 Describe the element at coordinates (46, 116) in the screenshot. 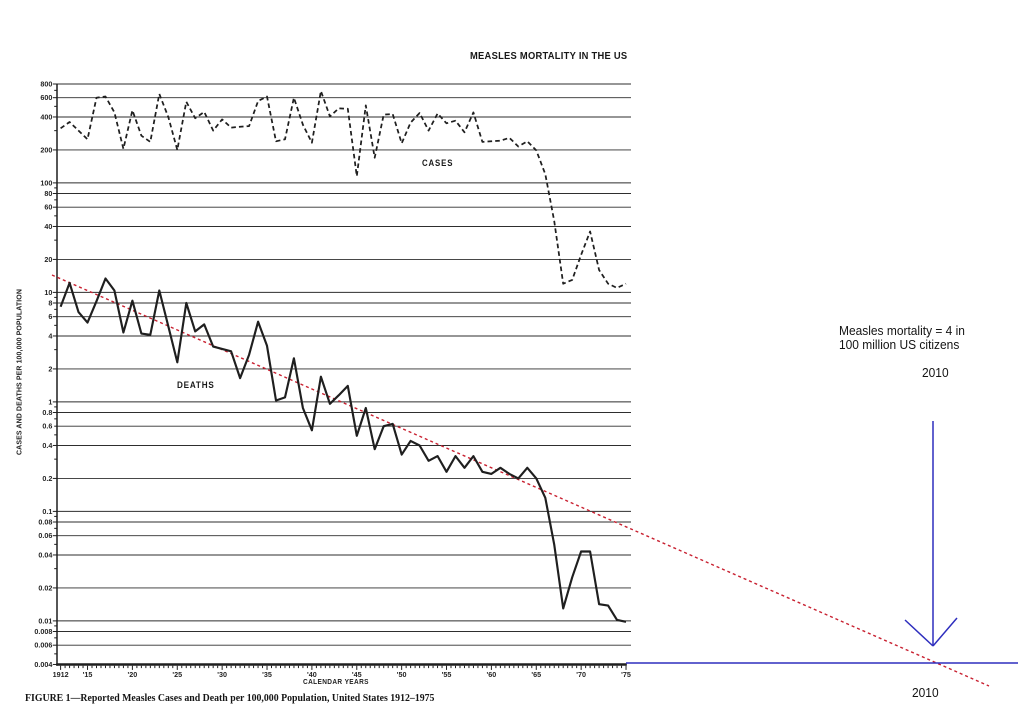

I see `y-tick-label: 400` at that location.